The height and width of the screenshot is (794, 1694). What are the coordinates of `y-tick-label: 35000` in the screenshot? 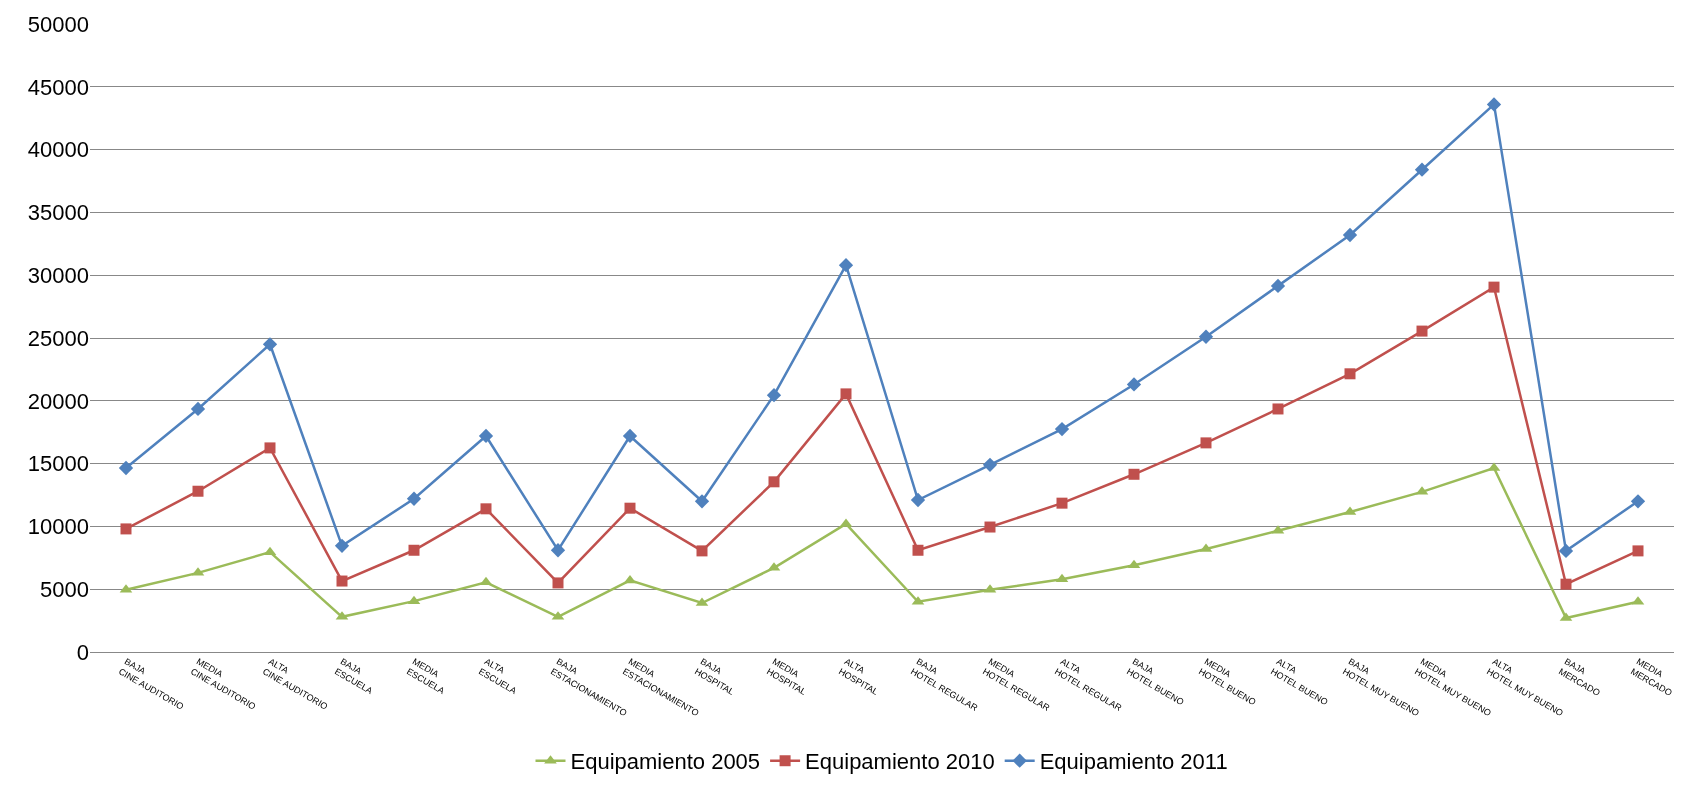 It's located at (58, 213).